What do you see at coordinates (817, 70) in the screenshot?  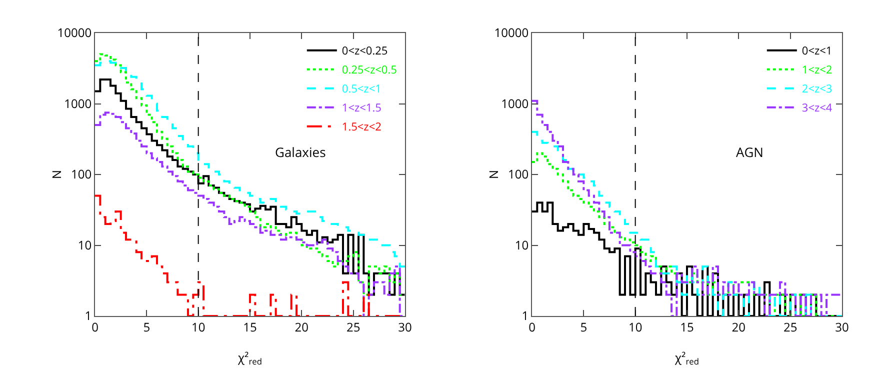 I see `legend-label: 1<z<2` at bounding box center [817, 70].